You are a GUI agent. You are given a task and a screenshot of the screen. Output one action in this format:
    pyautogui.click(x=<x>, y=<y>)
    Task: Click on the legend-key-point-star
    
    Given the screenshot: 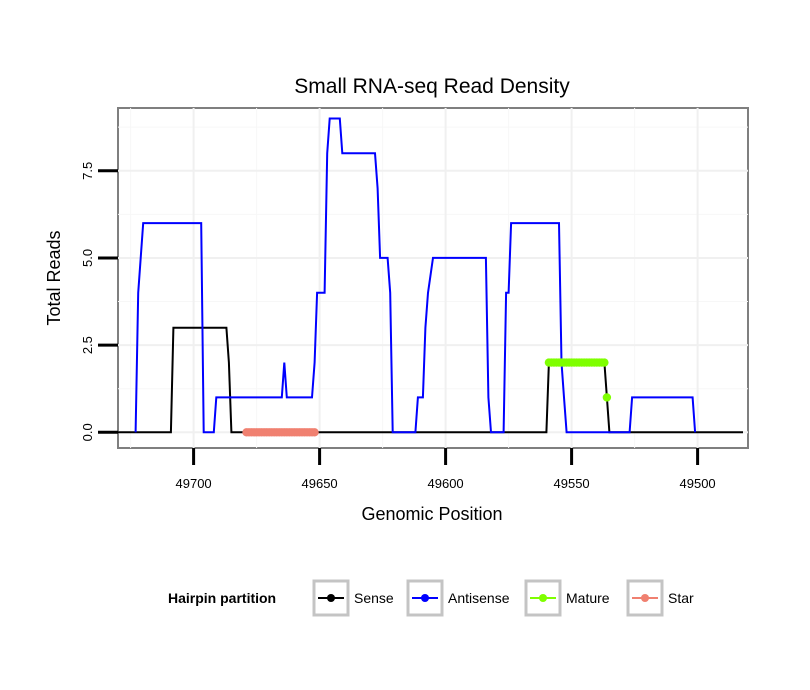 What is the action you would take?
    pyautogui.click(x=645, y=598)
    